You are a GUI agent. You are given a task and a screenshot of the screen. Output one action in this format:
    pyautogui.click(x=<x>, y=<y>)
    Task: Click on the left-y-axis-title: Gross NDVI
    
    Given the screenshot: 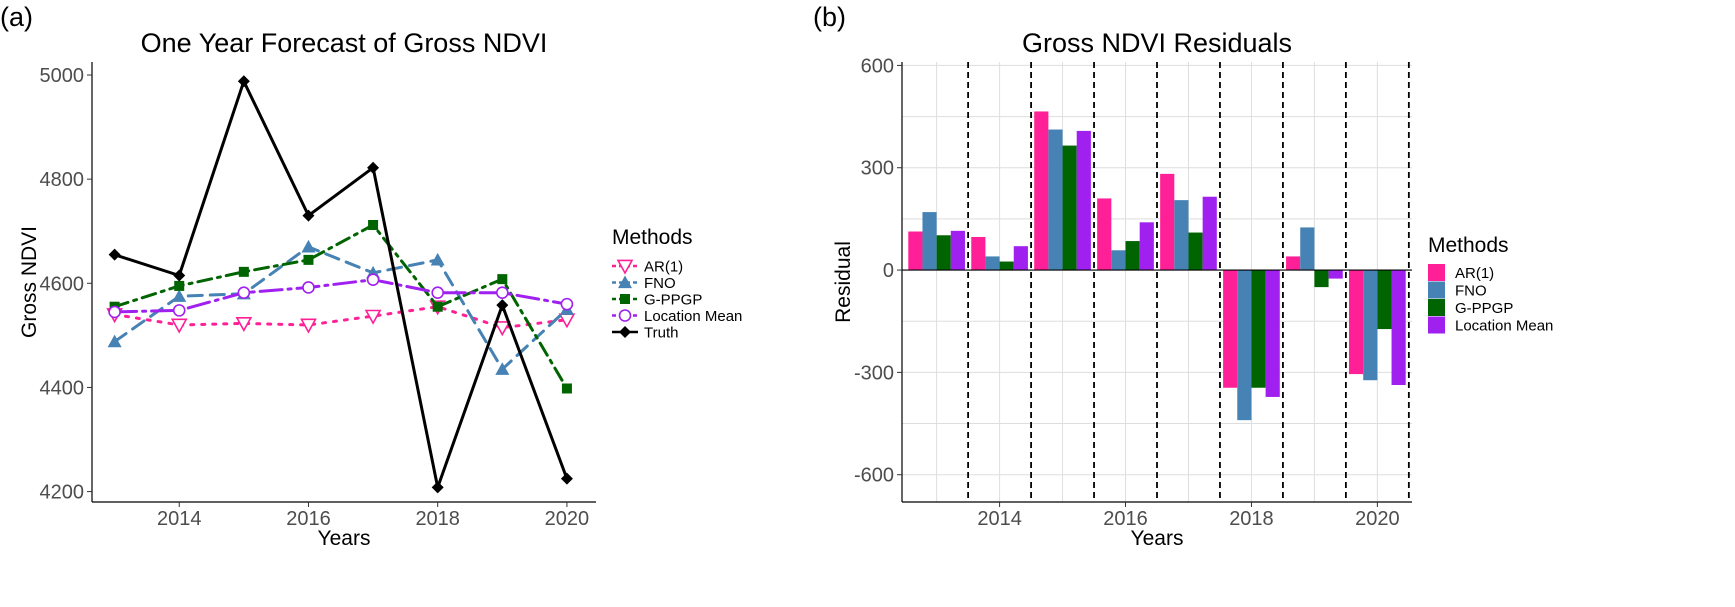 What is the action you would take?
    pyautogui.click(x=29, y=282)
    